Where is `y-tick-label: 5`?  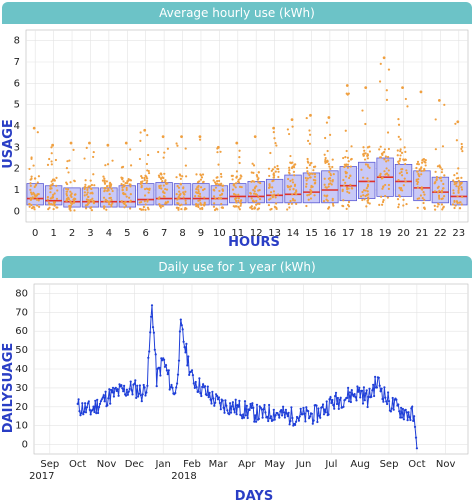 y-tick-label: 5 is located at coordinates (17, 105).